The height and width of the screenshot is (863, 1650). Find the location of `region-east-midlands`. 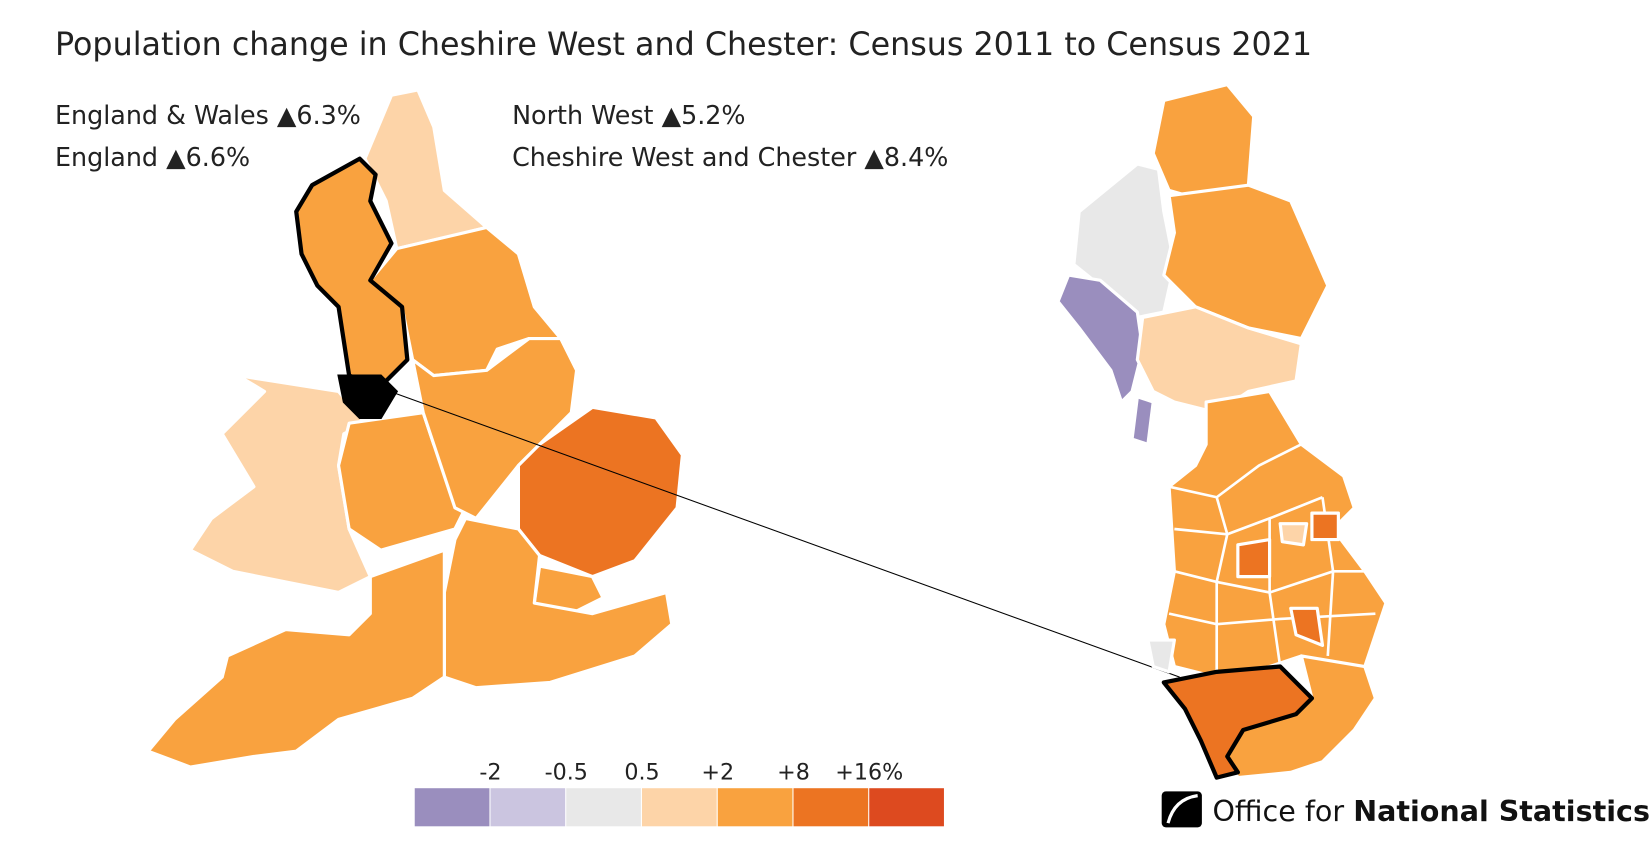

region-east-midlands is located at coordinates (495, 428).